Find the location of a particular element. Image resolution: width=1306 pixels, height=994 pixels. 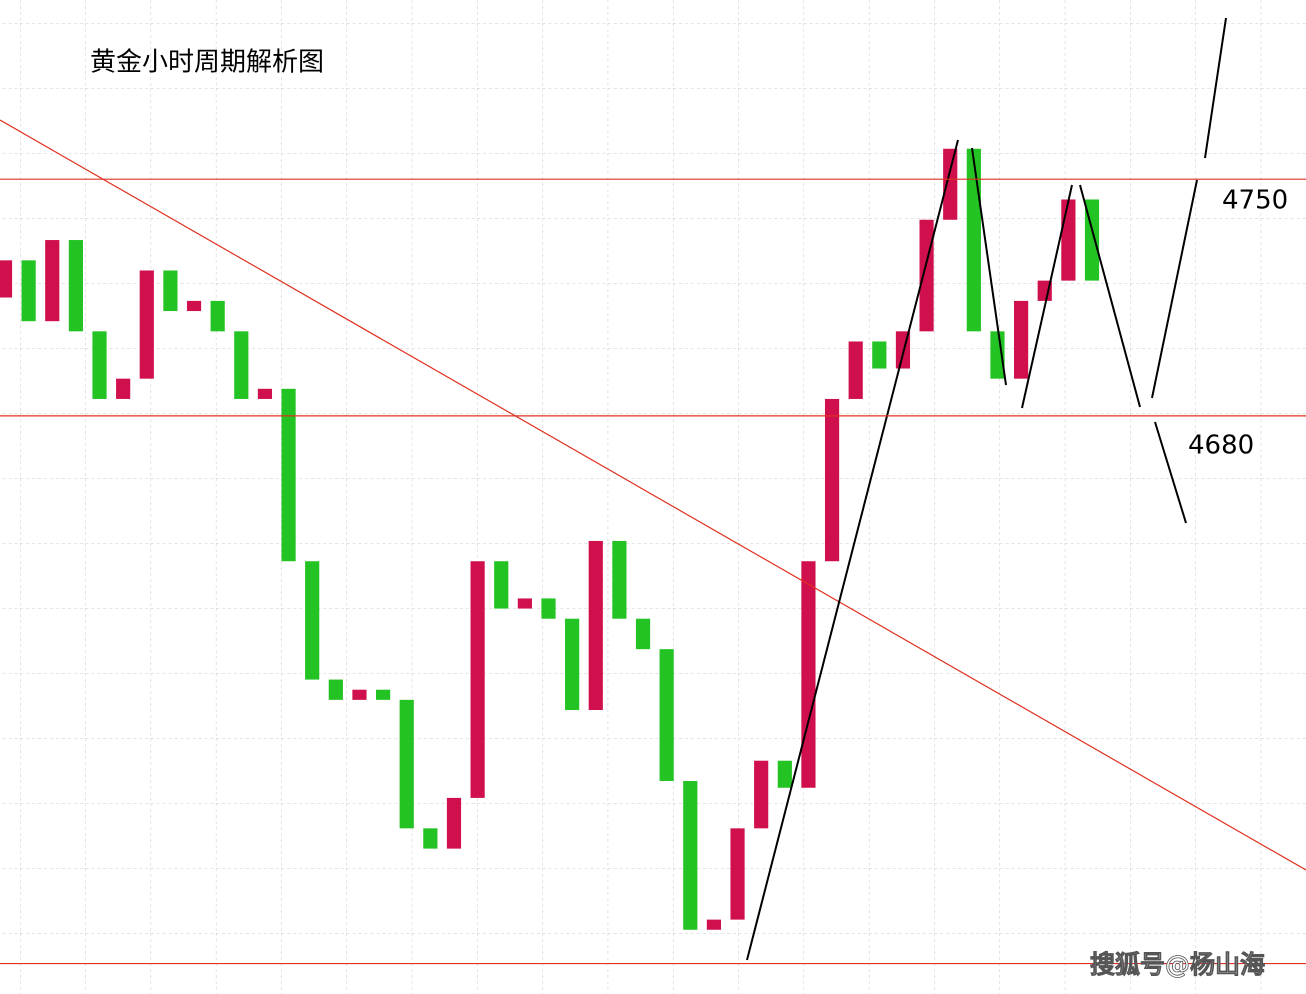

watermark: 搜狐号@杨山海 is located at coordinates (1177, 964).